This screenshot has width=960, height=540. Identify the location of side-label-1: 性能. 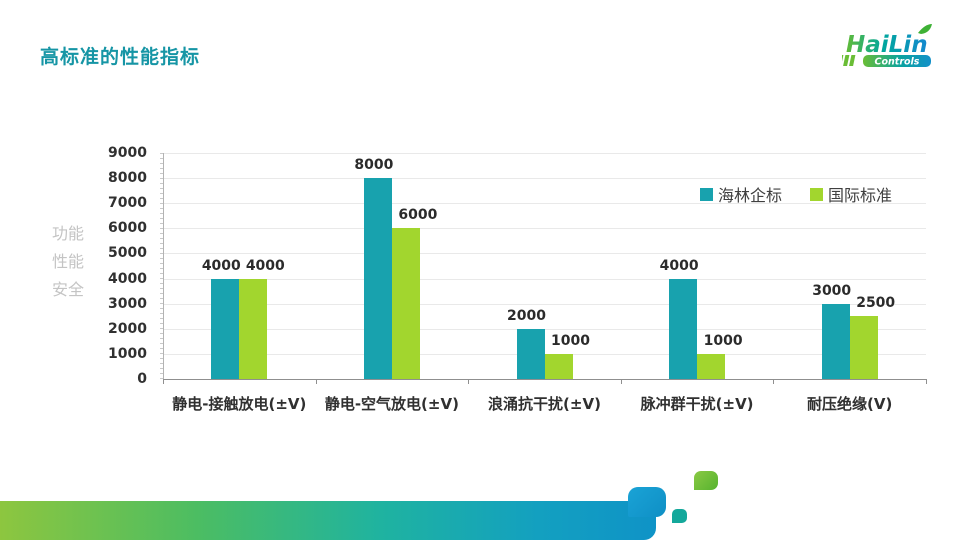
(68, 261).